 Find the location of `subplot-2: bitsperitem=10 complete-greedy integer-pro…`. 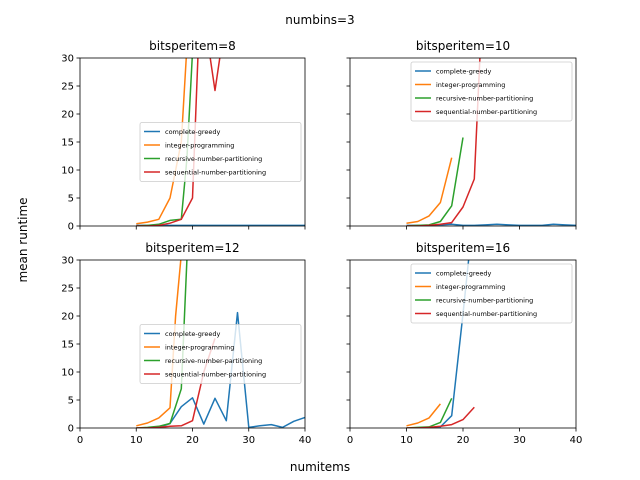

subplot-2: bitsperitem=10 complete-greedy integer-pro… is located at coordinates (461, 134).